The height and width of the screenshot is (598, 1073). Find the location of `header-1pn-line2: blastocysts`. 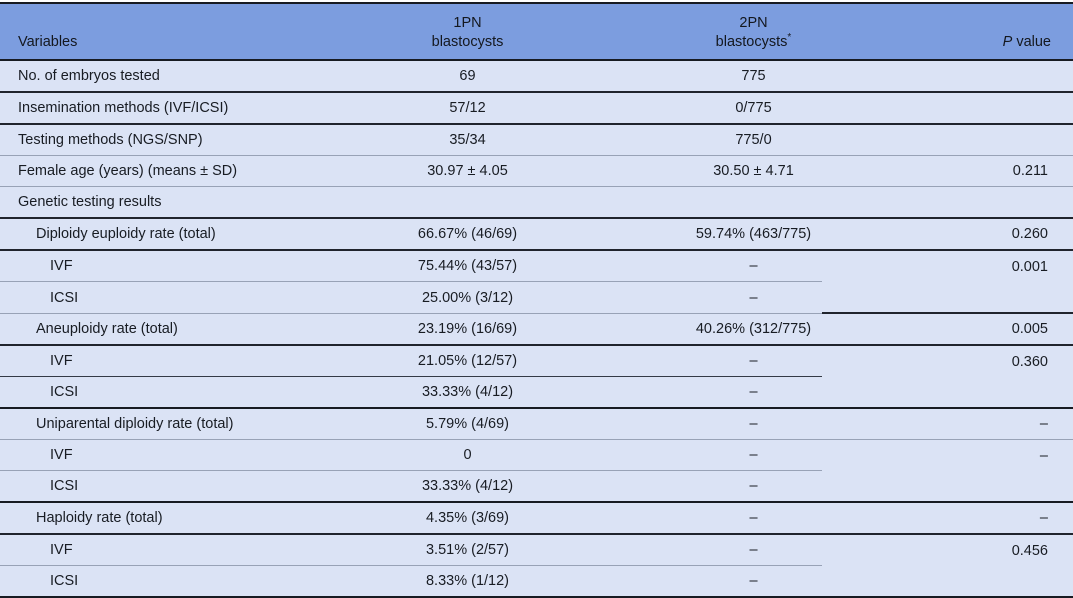

header-1pn-line2: blastocysts is located at coordinates (467, 42).